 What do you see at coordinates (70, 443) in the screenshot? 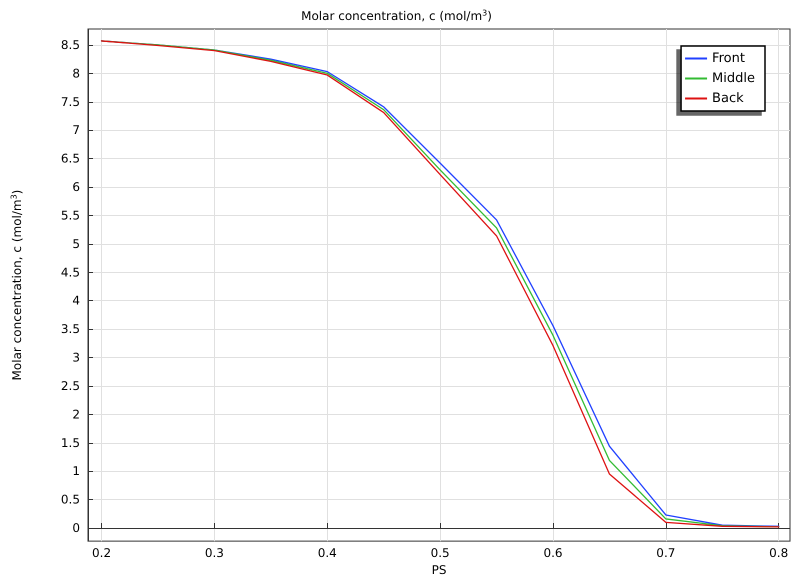
I see `y-tick-label: 1.5` at bounding box center [70, 443].